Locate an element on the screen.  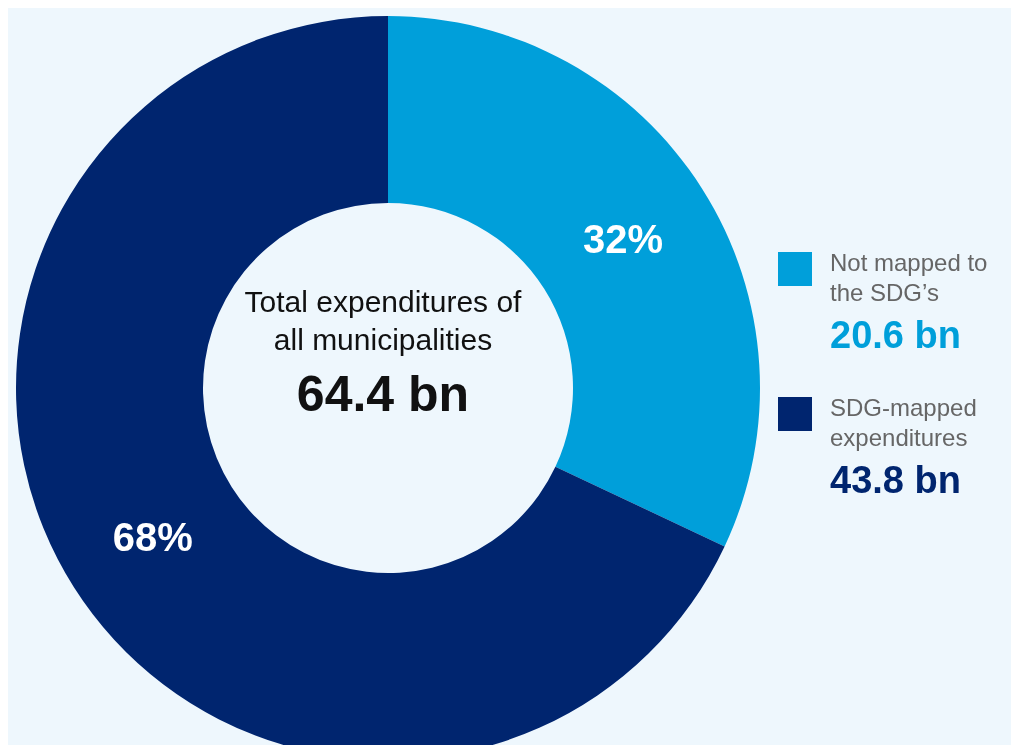
text: 64.4 bn is located at coordinates (383, 394).